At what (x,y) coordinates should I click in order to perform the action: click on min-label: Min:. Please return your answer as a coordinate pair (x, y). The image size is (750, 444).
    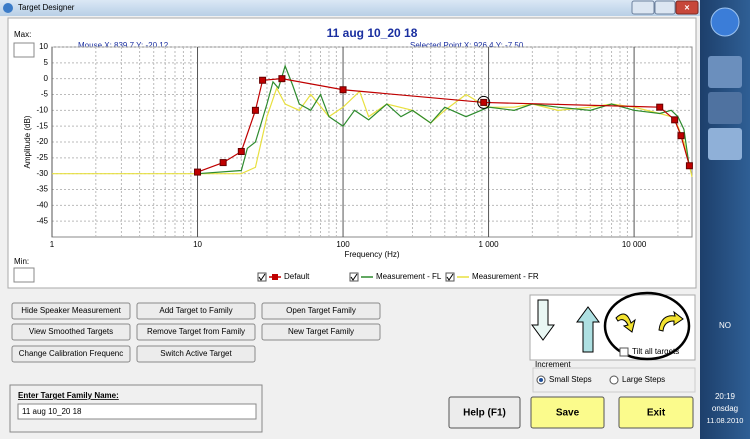
    Looking at the image, I should click on (21, 261).